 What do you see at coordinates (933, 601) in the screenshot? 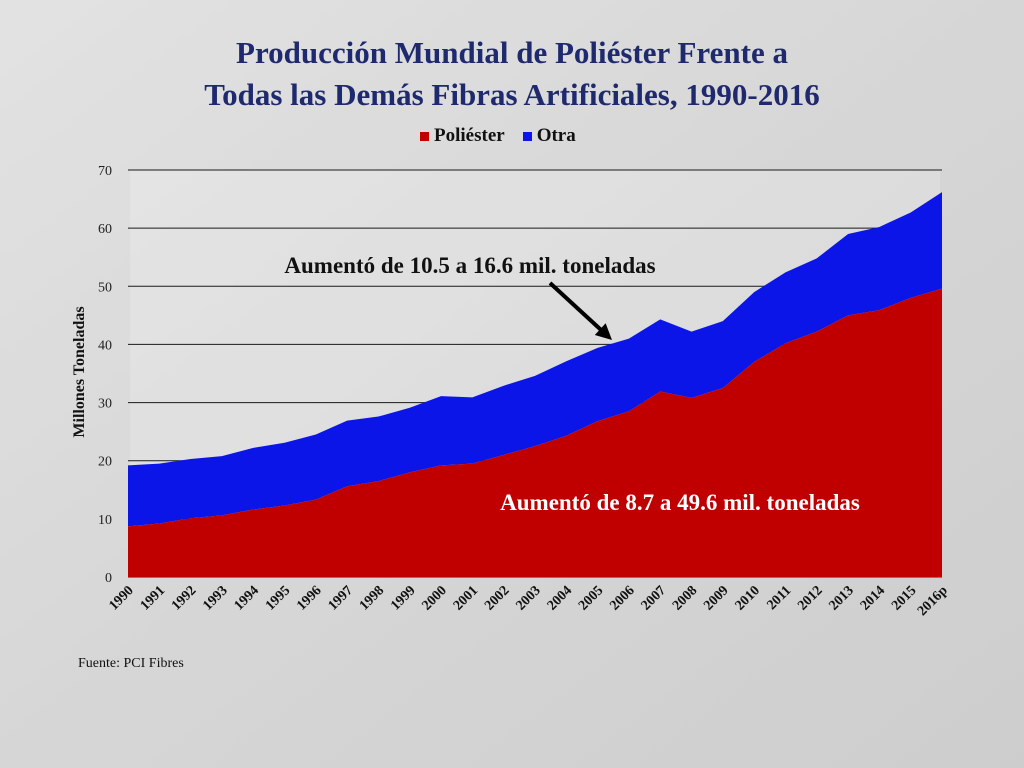
I see `x-tick-2016p: 2016p` at bounding box center [933, 601].